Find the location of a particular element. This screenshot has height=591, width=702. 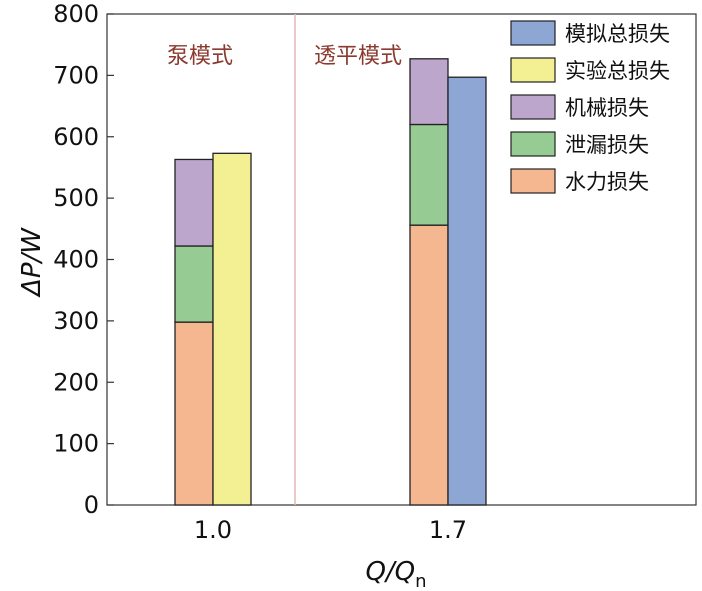

legend-label-4: 水力损失 is located at coordinates (607, 182).